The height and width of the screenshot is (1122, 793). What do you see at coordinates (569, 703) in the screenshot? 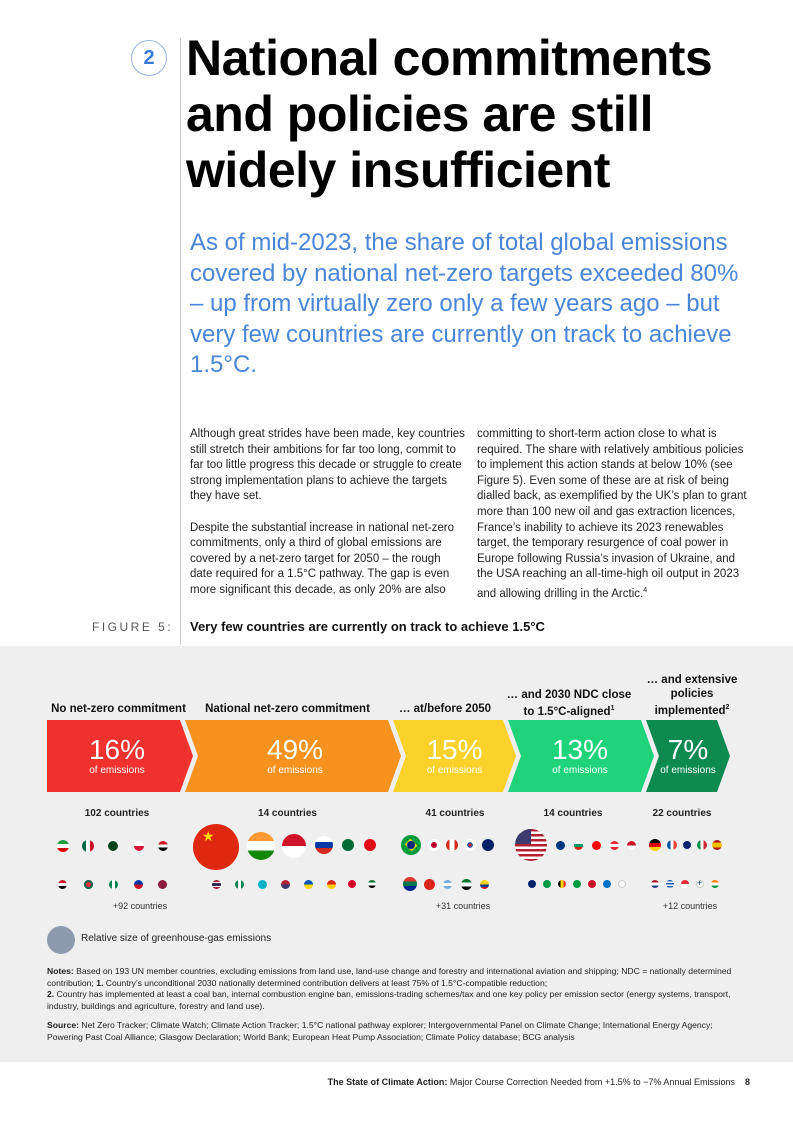
I see `stage-heading: … and 2030 NDC close to 1.5°C-aligned1` at bounding box center [569, 703].